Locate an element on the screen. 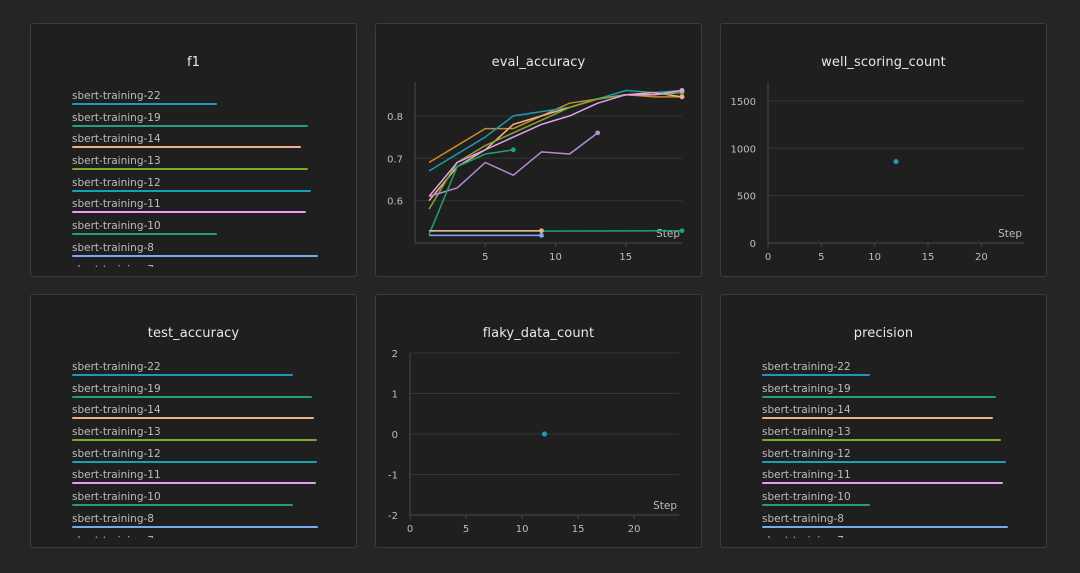 The height and width of the screenshot is (573, 1080). x-tick-label: 10 is located at coordinates (522, 529).